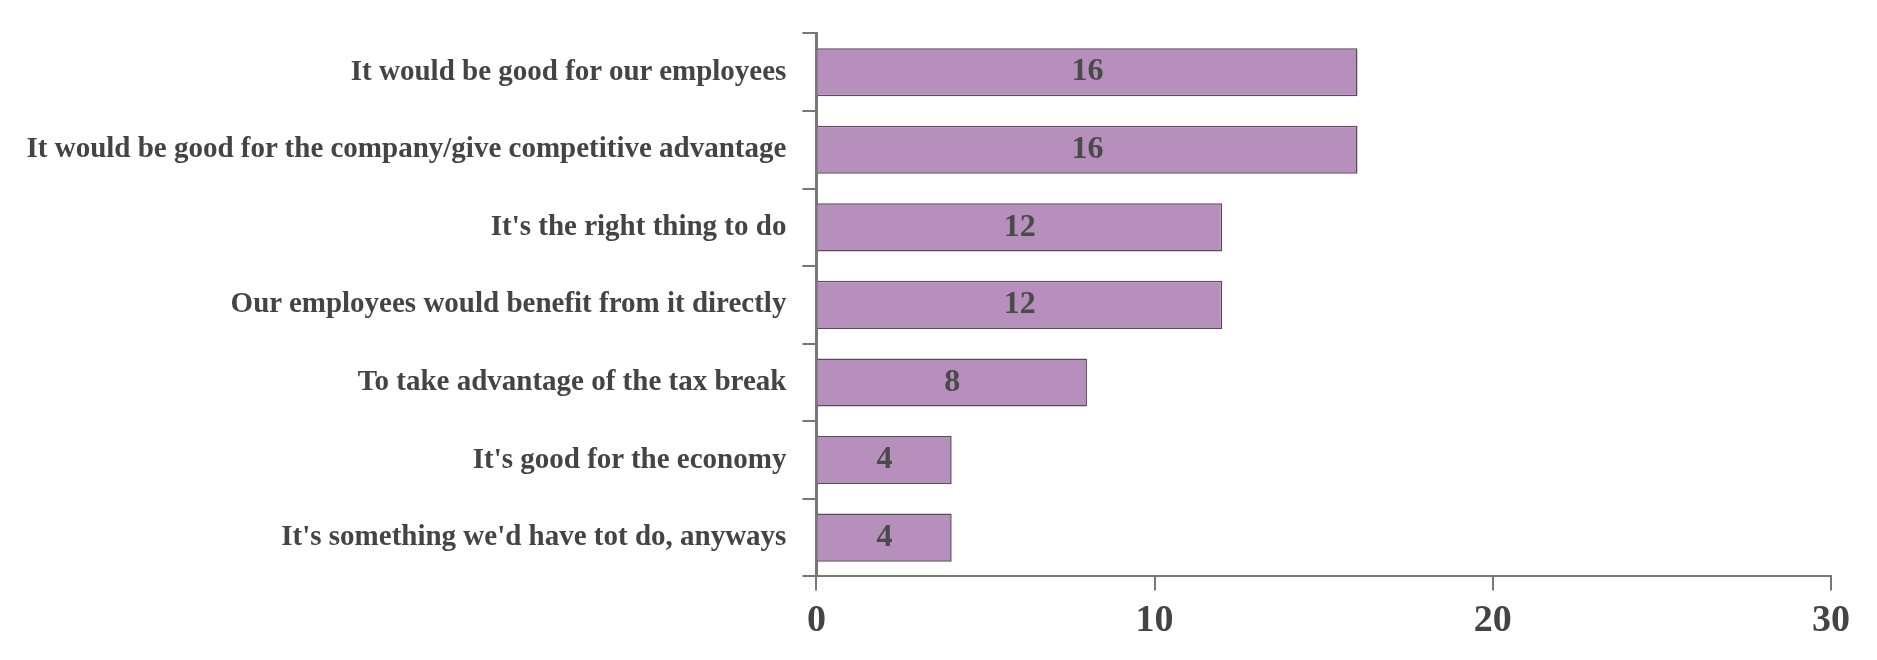 The height and width of the screenshot is (660, 1877). I want to click on y-tick-label: It's something we'd have tot do, anyways, so click(534, 535).